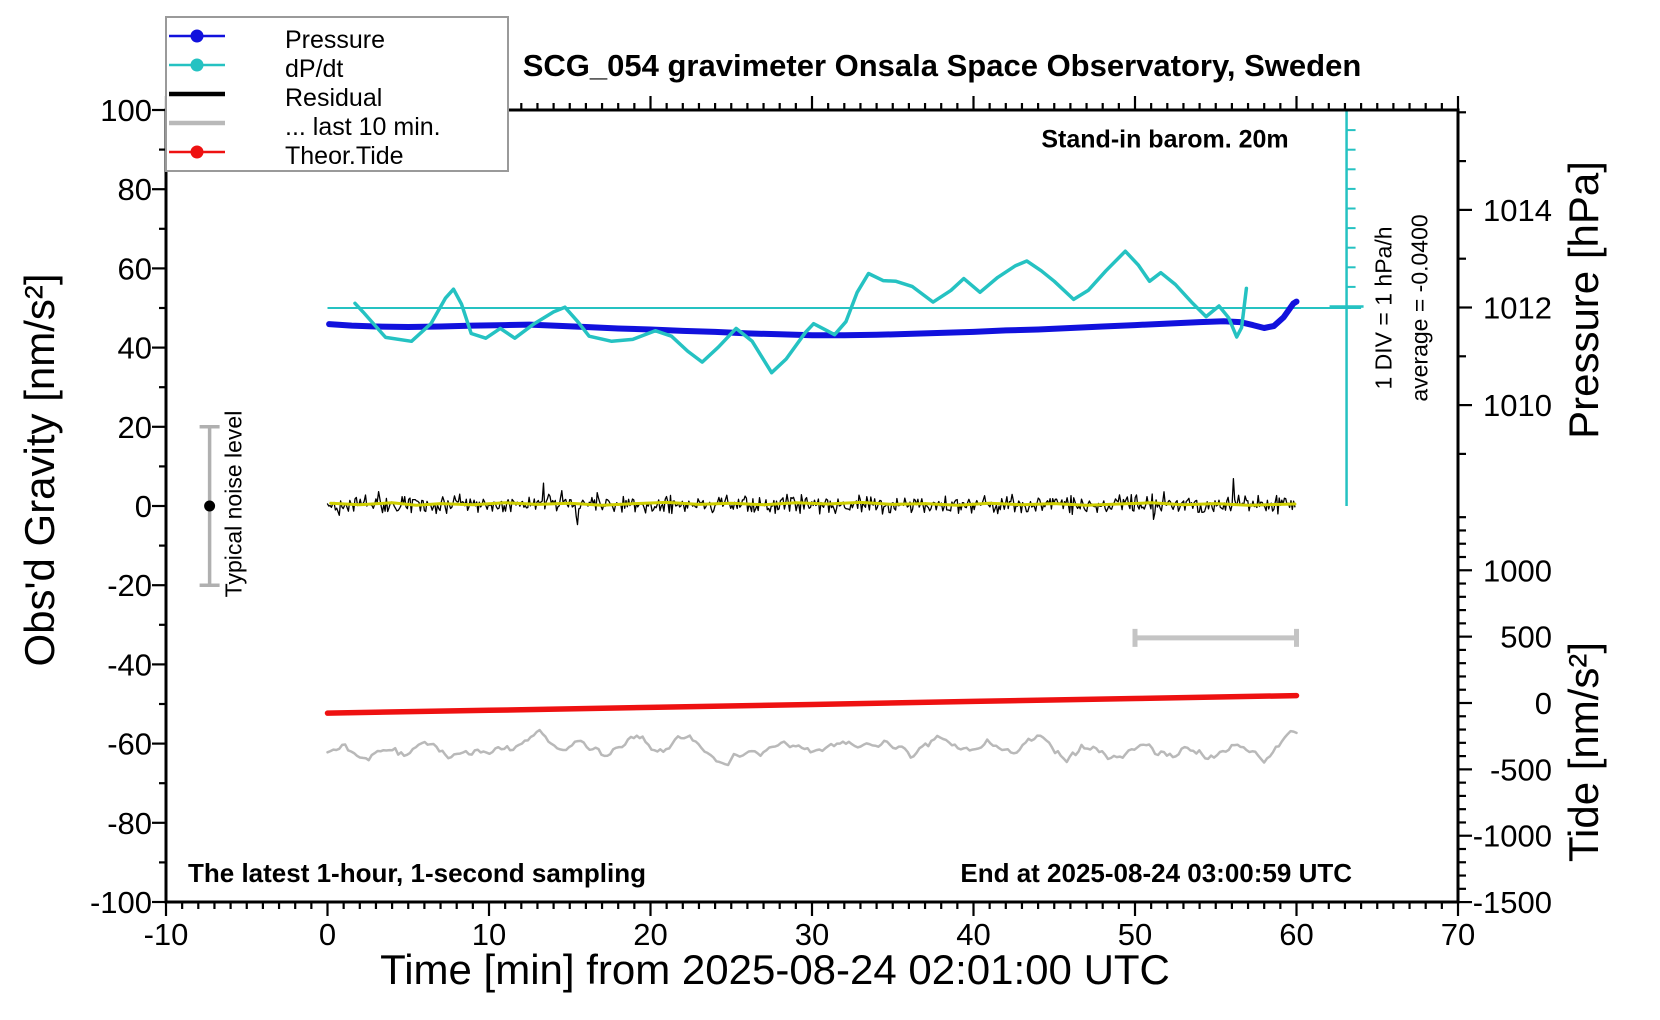 The height and width of the screenshot is (1020, 1660). What do you see at coordinates (1583, 300) in the screenshot?
I see `y-axis-label-pressure: Pressure [hPa]` at bounding box center [1583, 300].